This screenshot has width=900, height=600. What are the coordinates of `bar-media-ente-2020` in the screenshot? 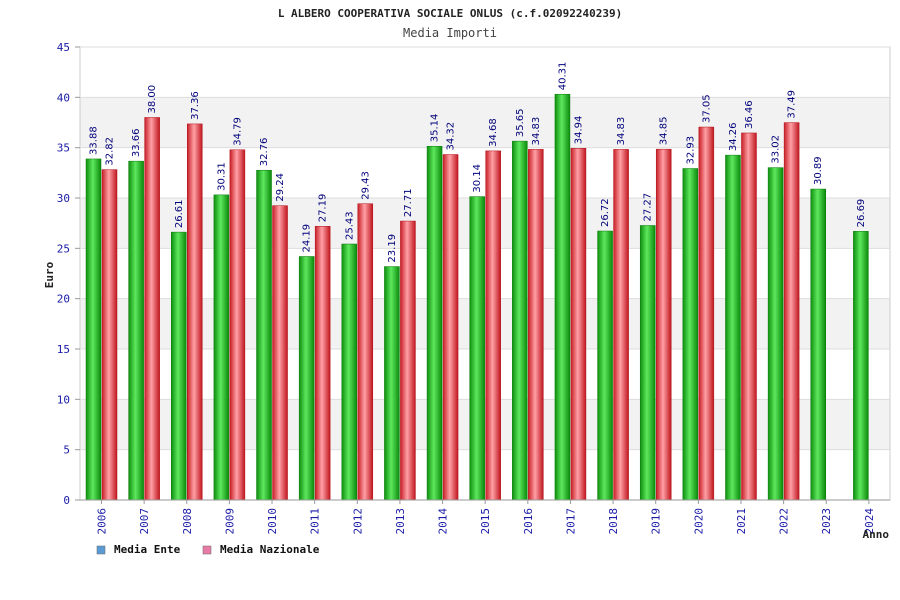 It's located at (690, 334).